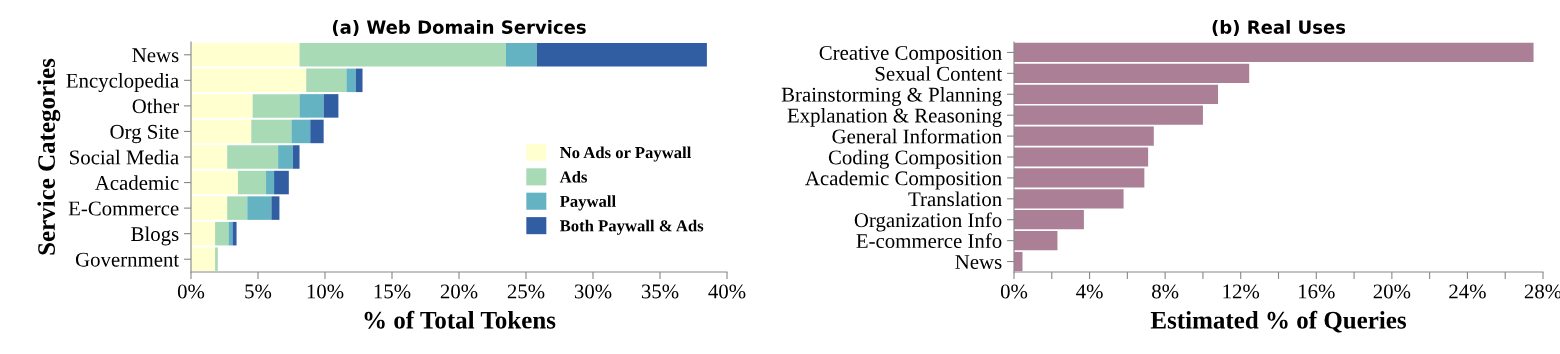 Image resolution: width=1560 pixels, height=354 pixels. Describe the element at coordinates (392, 291) in the screenshot. I see `x-tick-label: 15%` at that location.